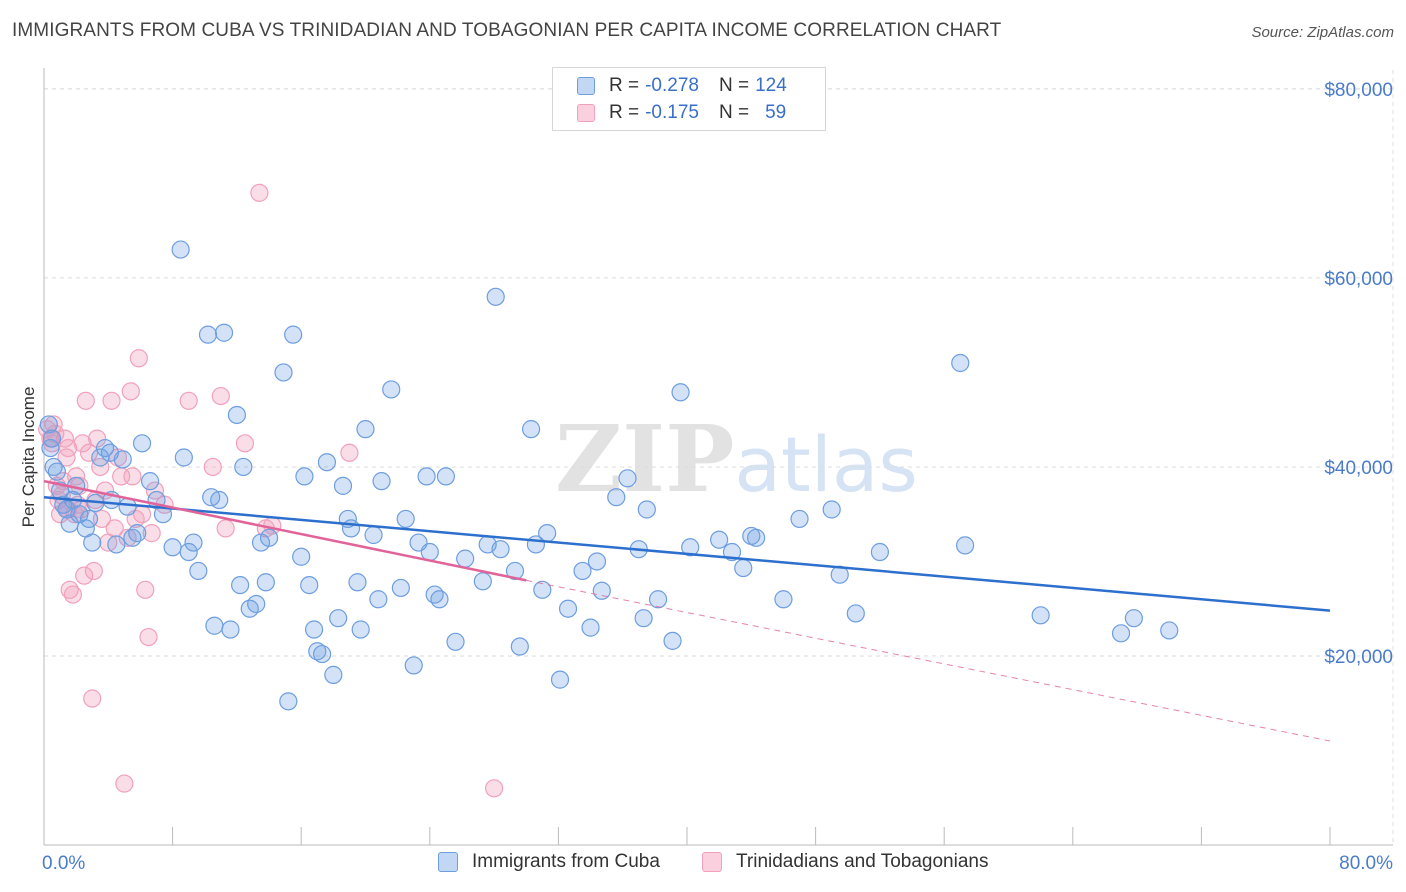 This screenshot has width=1406, height=892. I want to click on watermark-atlas: atlas, so click(826, 464).